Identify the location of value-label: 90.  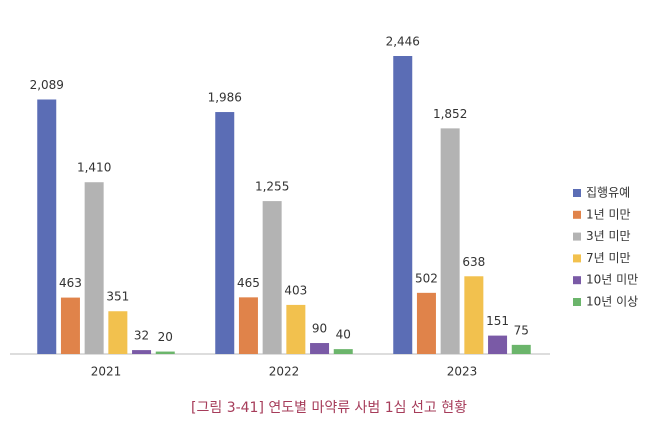
(319, 329).